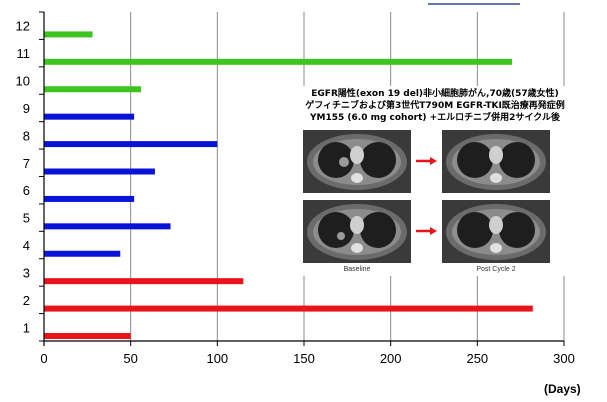  Describe the element at coordinates (26, 190) in the screenshot. I see `y-tick-label-6: 6` at that location.